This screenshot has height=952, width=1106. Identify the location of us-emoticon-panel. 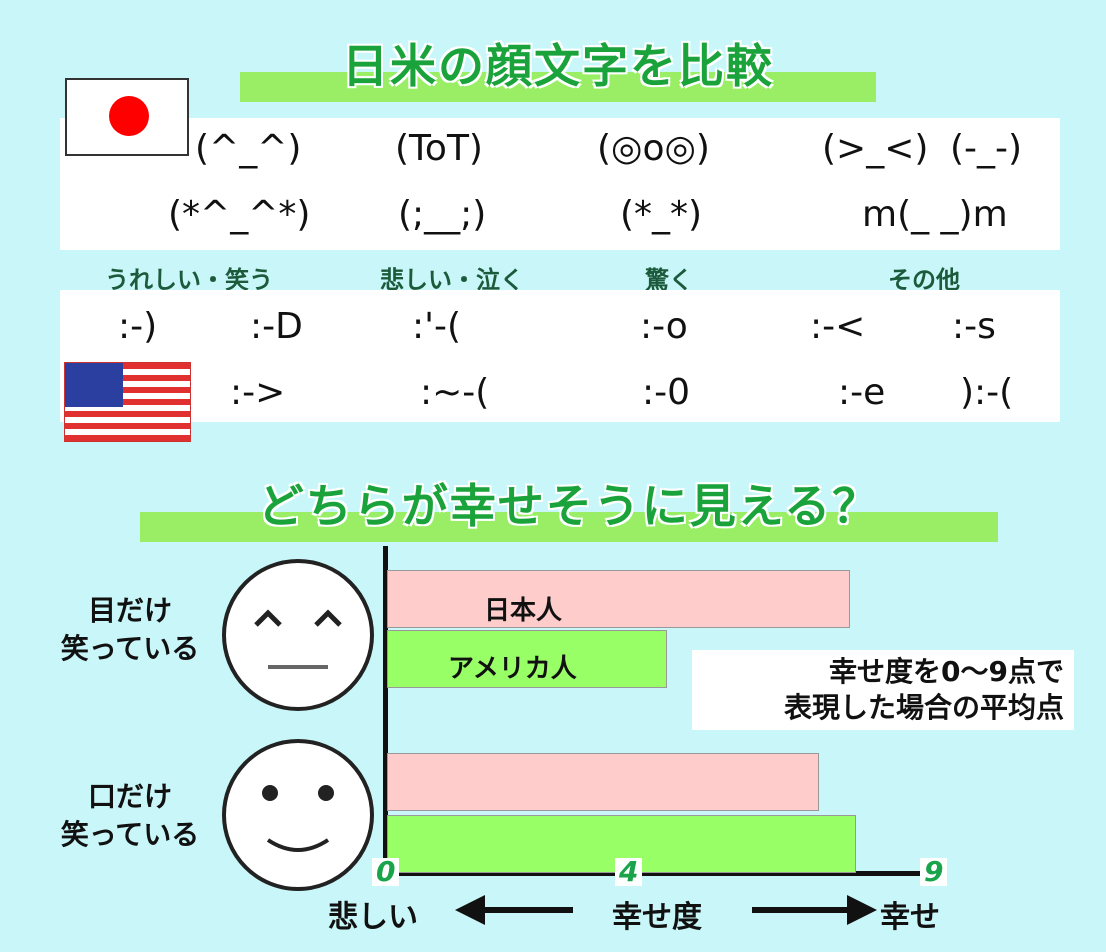
(560, 356).